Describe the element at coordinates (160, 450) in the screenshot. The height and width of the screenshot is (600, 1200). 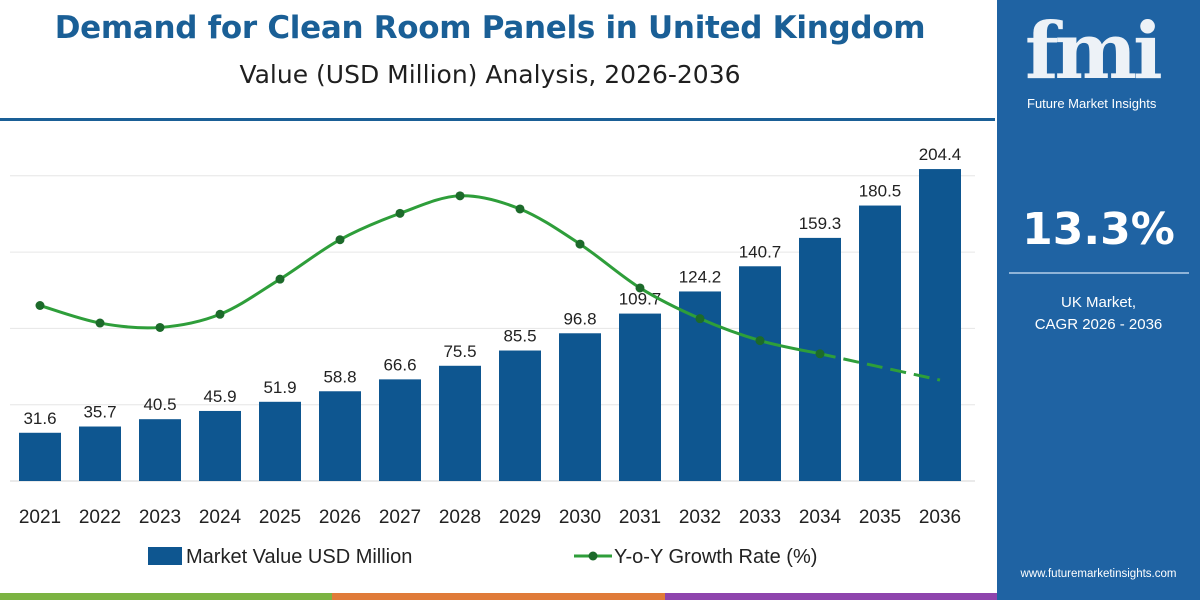
I see `bar-2023` at that location.